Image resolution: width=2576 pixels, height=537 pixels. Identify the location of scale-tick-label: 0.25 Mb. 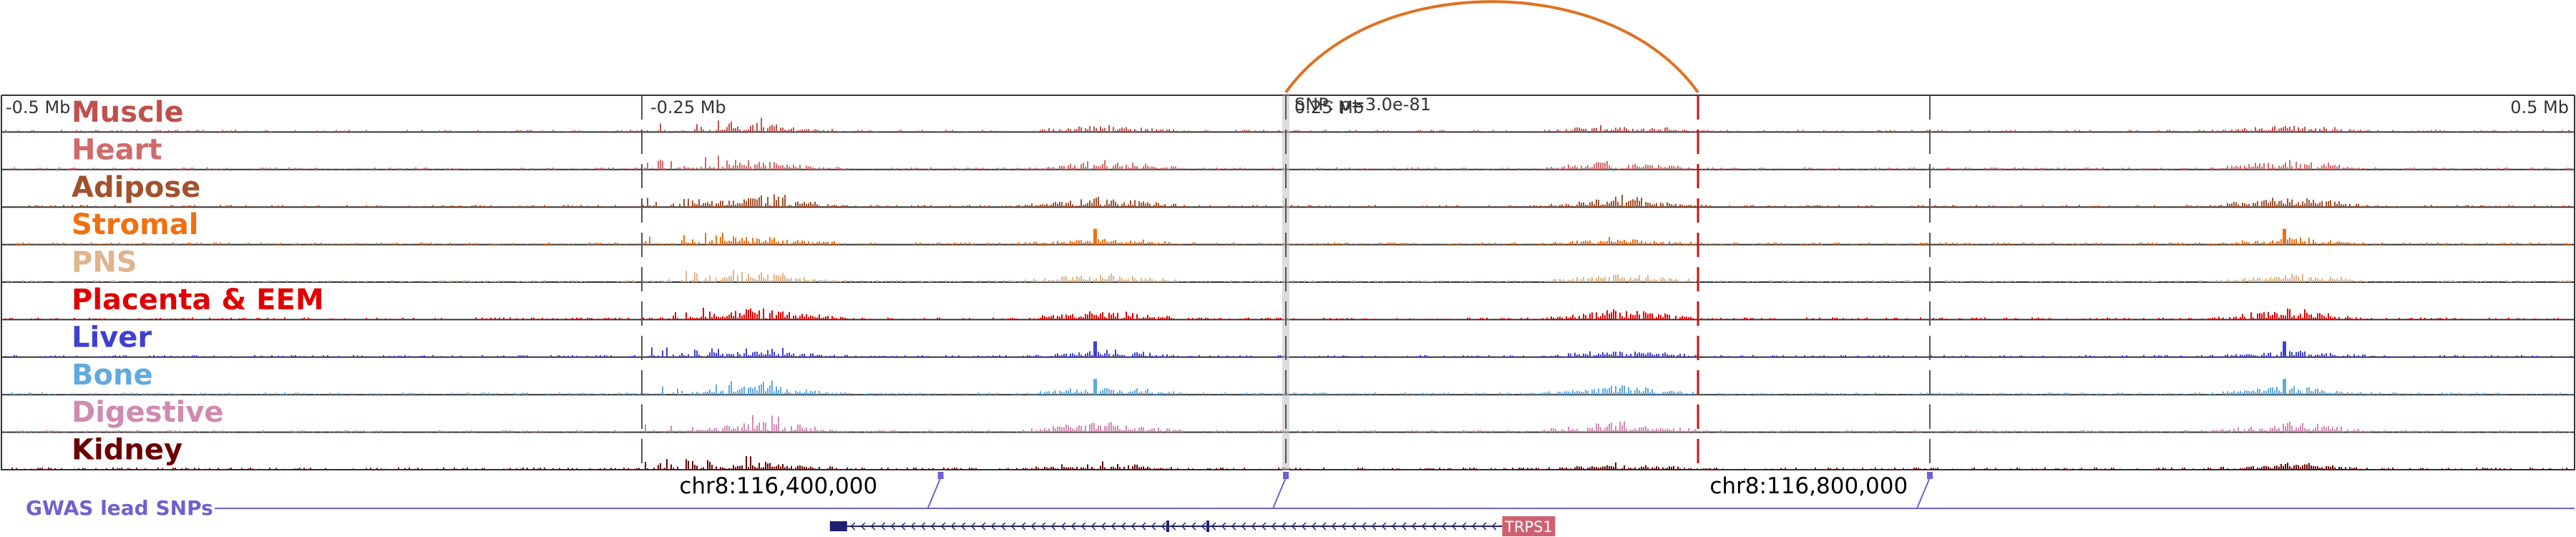
(1329, 107).